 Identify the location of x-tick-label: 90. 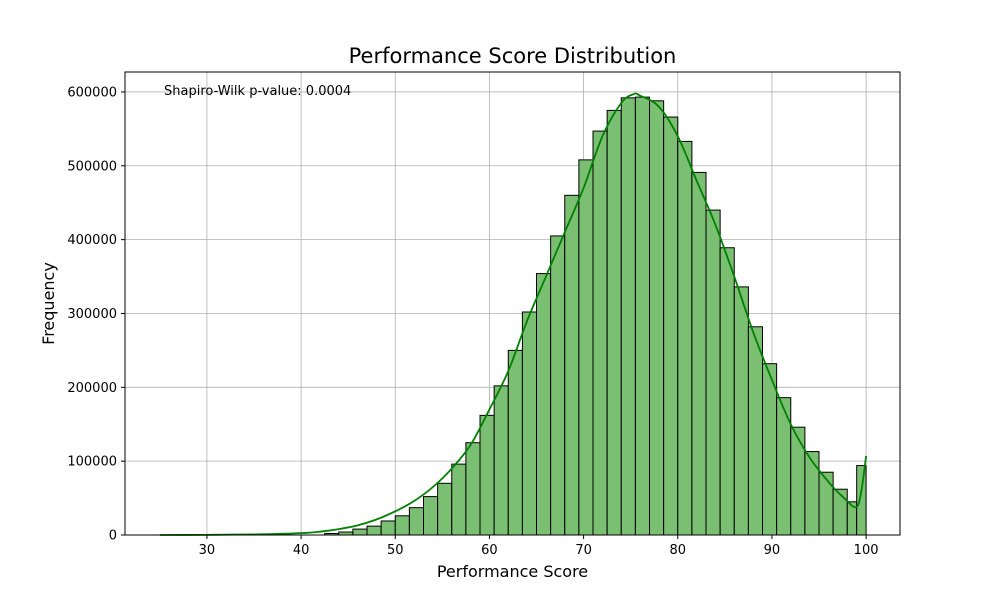
(772, 550).